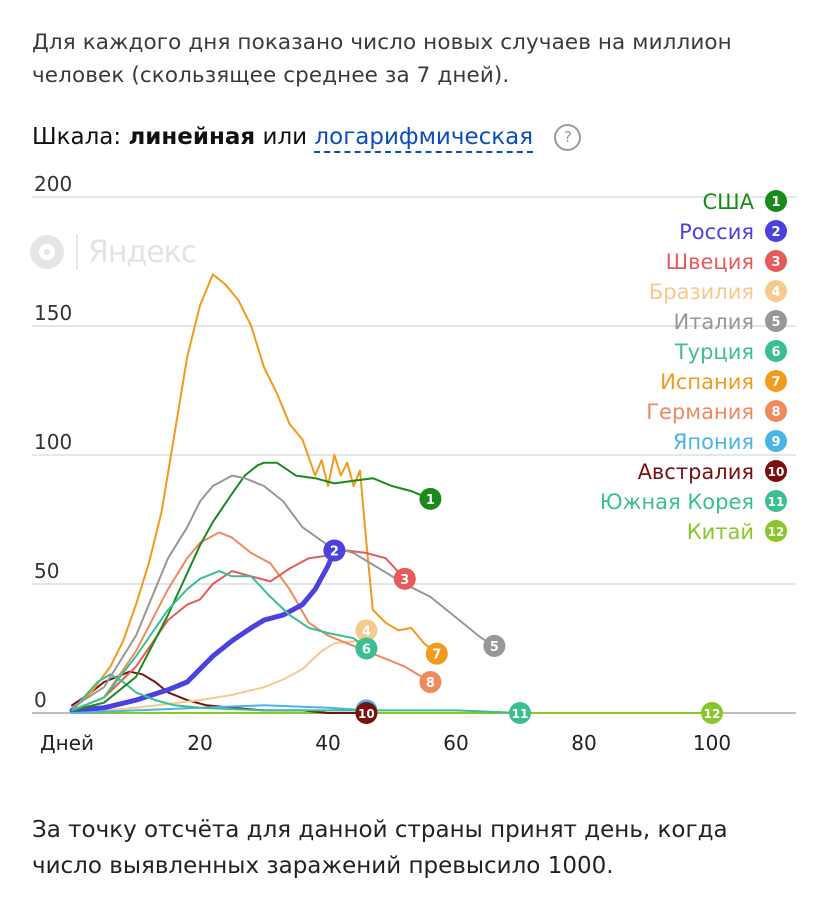  I want to click on y-tick-label: 200, so click(53, 184).